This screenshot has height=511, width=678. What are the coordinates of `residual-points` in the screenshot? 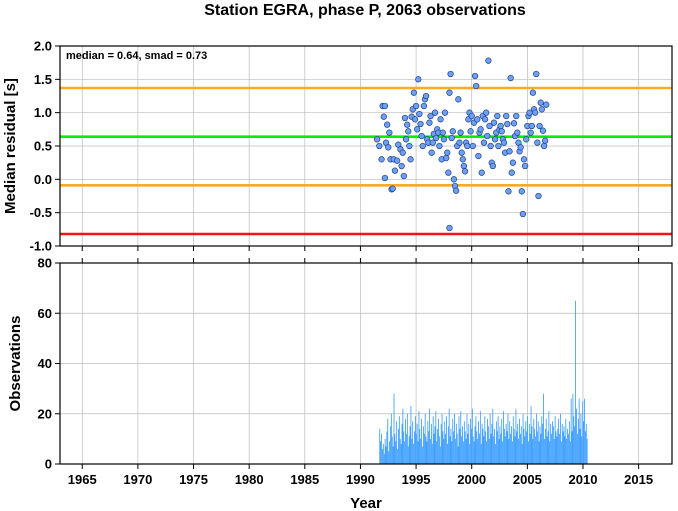 It's located at (461, 144).